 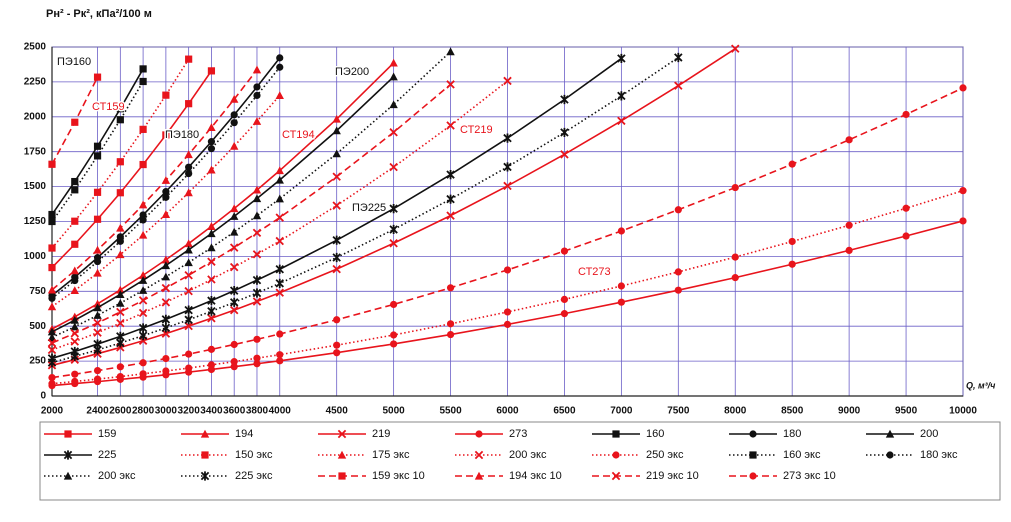 What do you see at coordinates (120, 411) in the screenshot?
I see `x-tick-label: 2600` at bounding box center [120, 411].